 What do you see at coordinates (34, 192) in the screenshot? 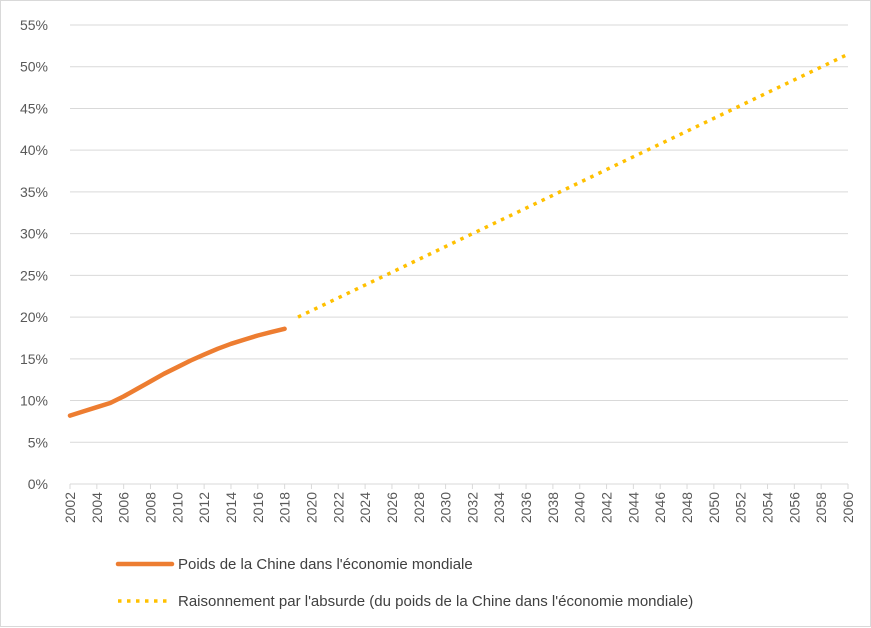
I see `y-tick-label: 35%` at bounding box center [34, 192].